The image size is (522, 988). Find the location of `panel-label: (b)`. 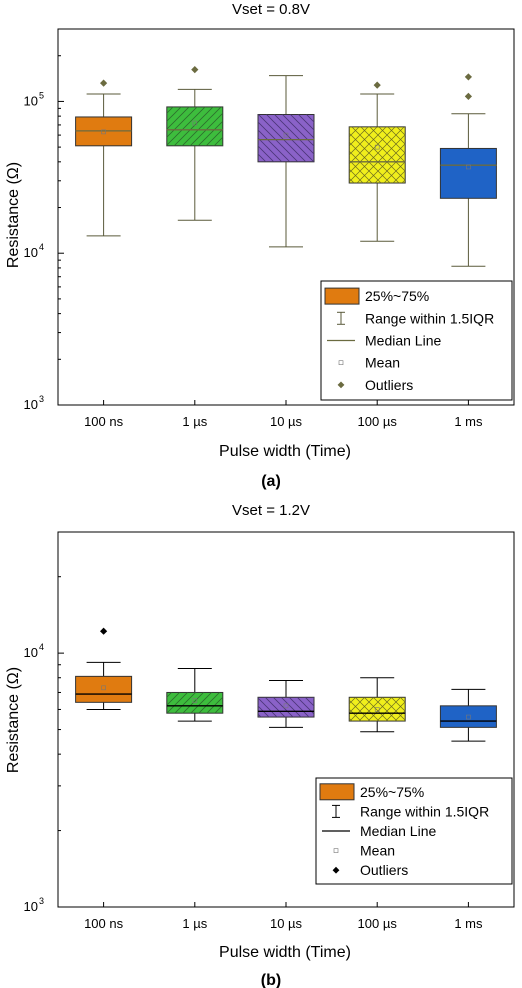

panel-label: (b) is located at coordinates (271, 980).